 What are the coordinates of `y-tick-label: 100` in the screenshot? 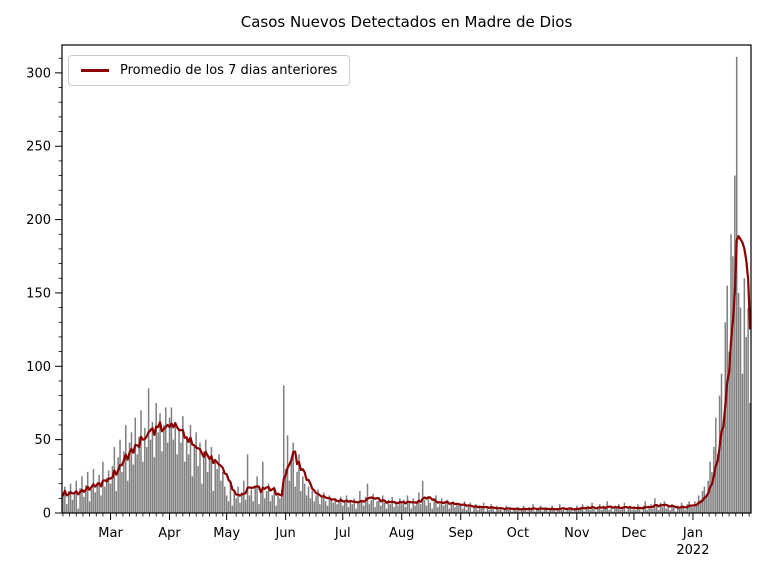 It's located at (38, 367).